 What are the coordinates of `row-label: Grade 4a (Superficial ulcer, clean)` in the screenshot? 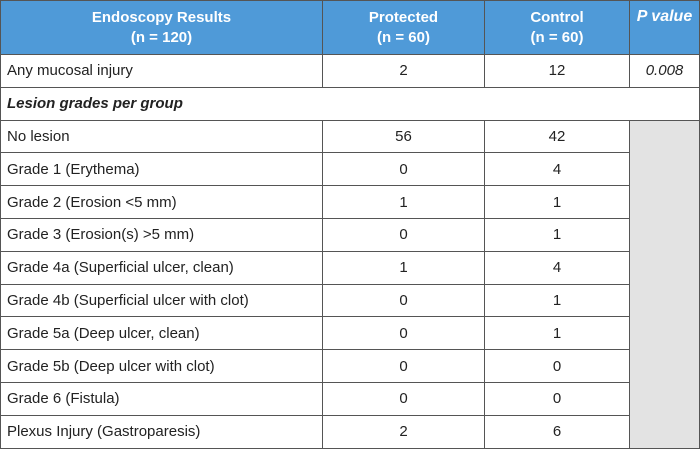 It's located at (161, 267).